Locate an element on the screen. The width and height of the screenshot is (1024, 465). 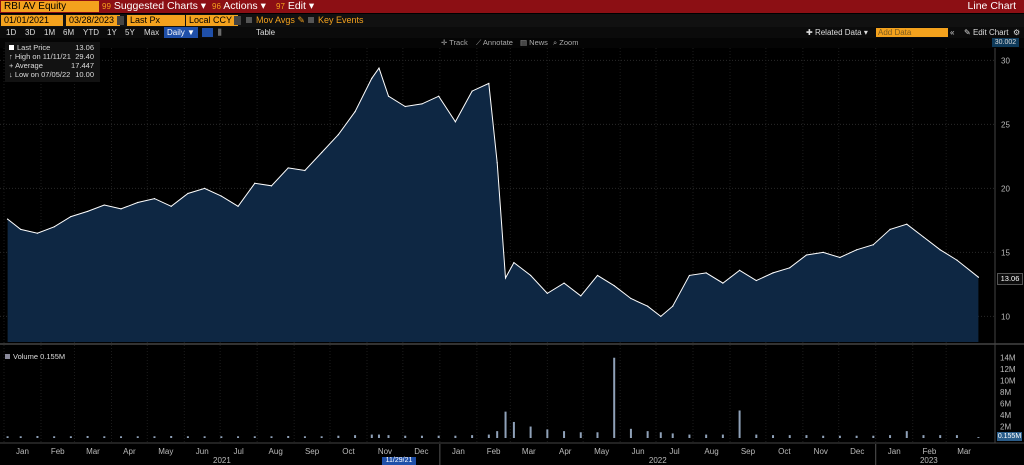
checkbox-icon is located at coordinates (311, 20).